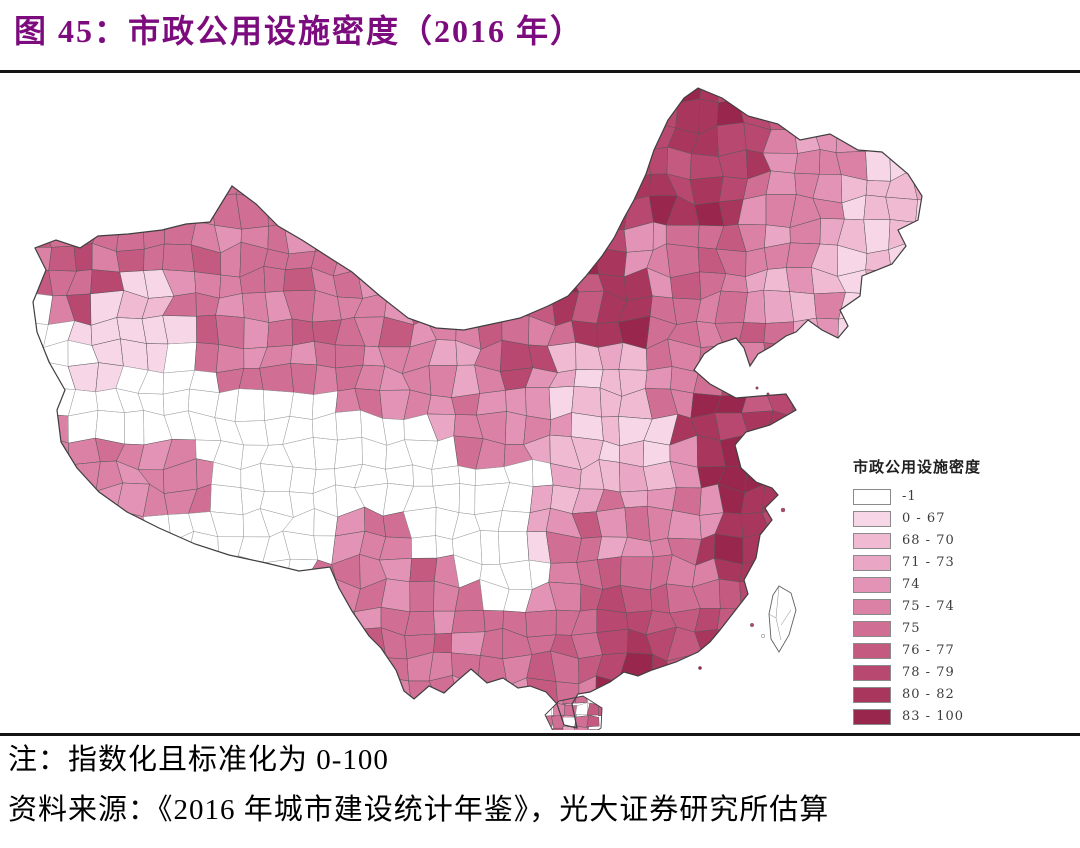  I want to click on legend-row: 78 - 79, so click(940, 672).